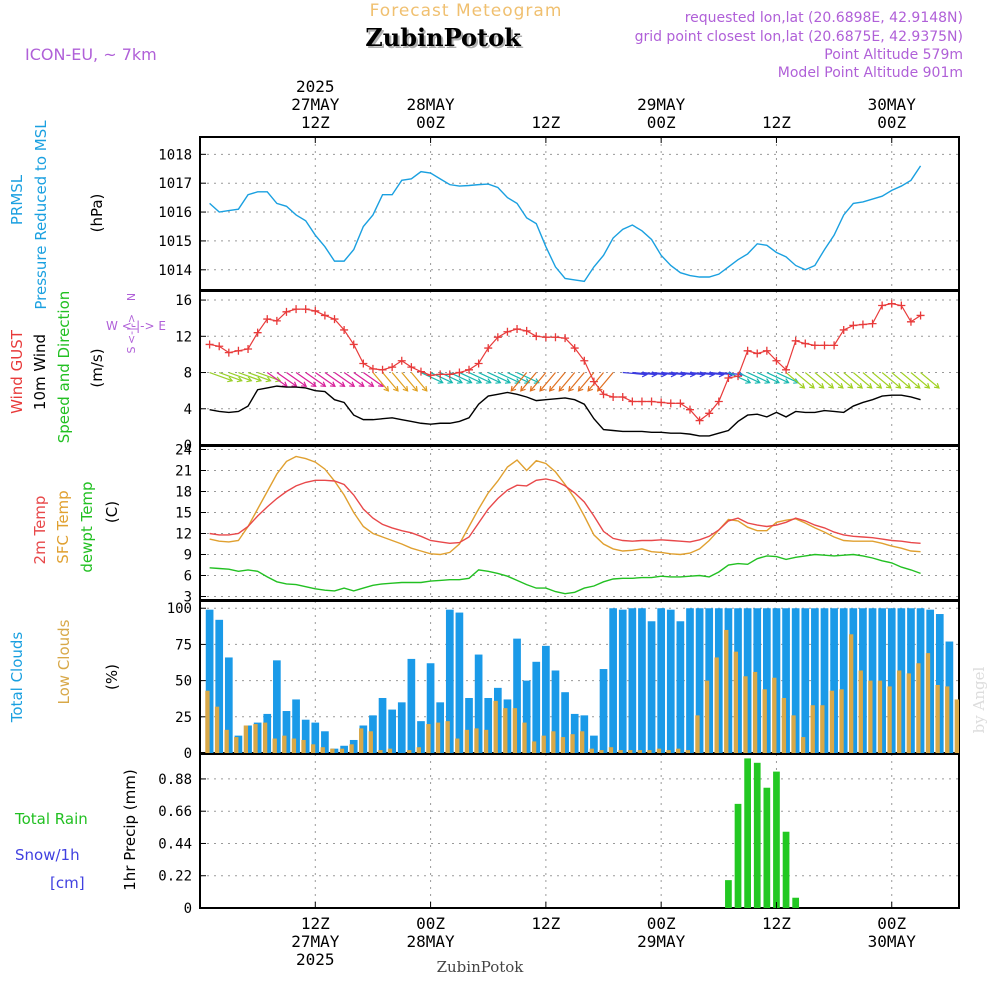  Describe the element at coordinates (188, 374) in the screenshot. I see `ytick-label: 8` at that location.